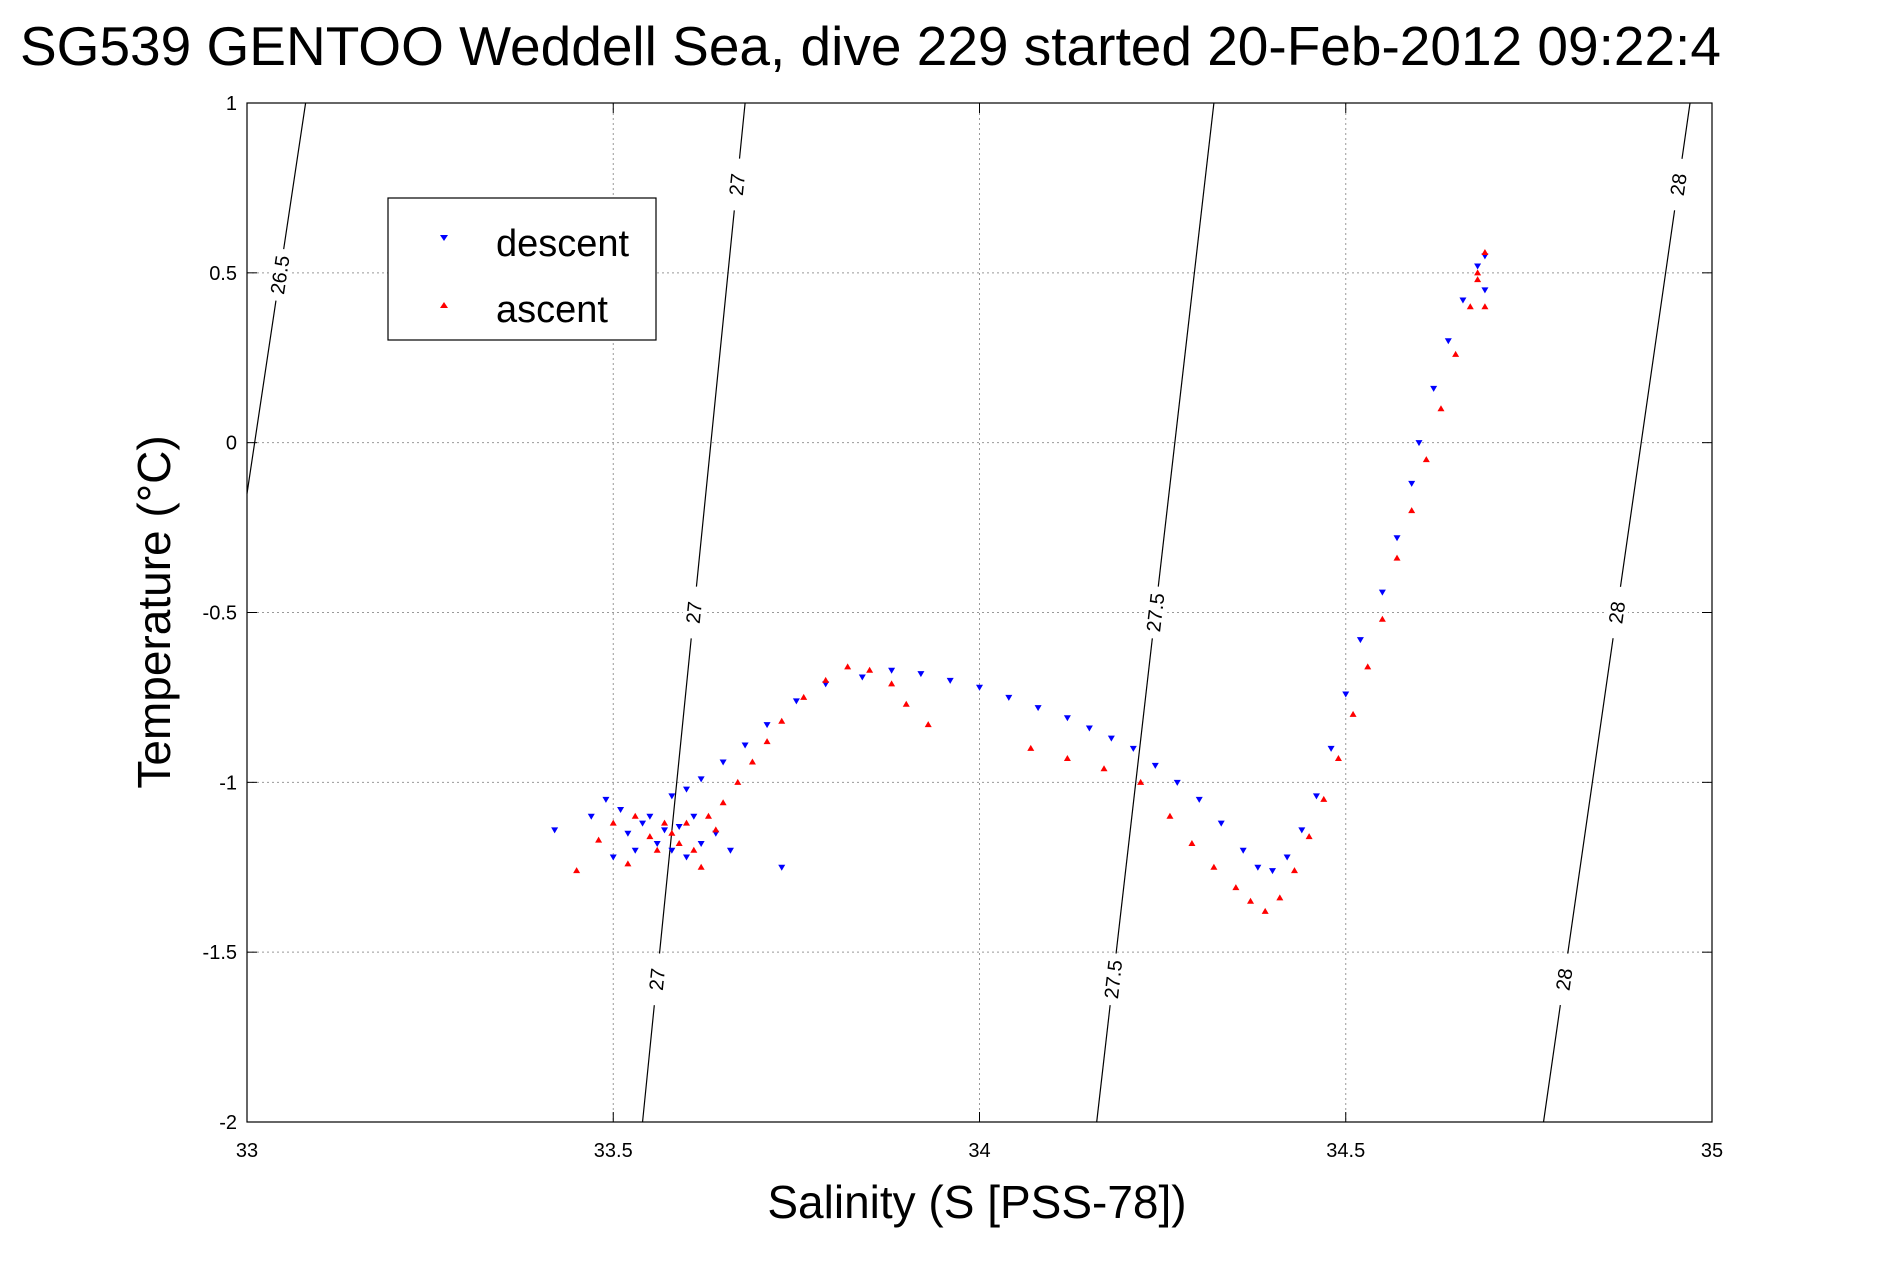 This screenshot has width=1891, height=1262. Describe the element at coordinates (613, 1151) in the screenshot. I see `x-tick-label: 33.5` at that location.